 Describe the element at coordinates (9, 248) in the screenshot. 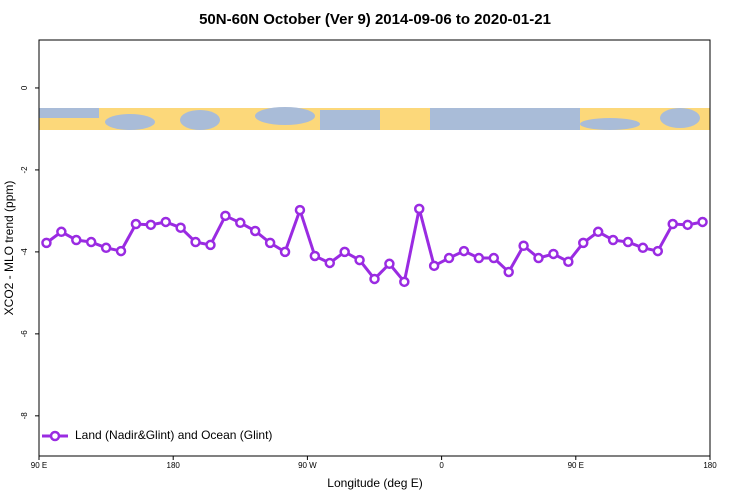

I see `y-axis-label: XCO2 - MLO trend (ppm)` at that location.